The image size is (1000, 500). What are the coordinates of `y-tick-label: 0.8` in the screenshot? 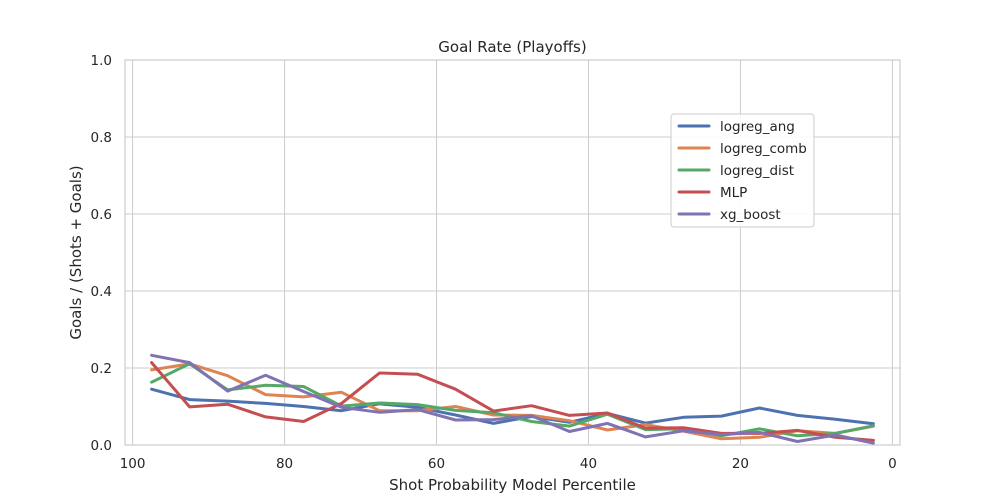 It's located at (101, 138).